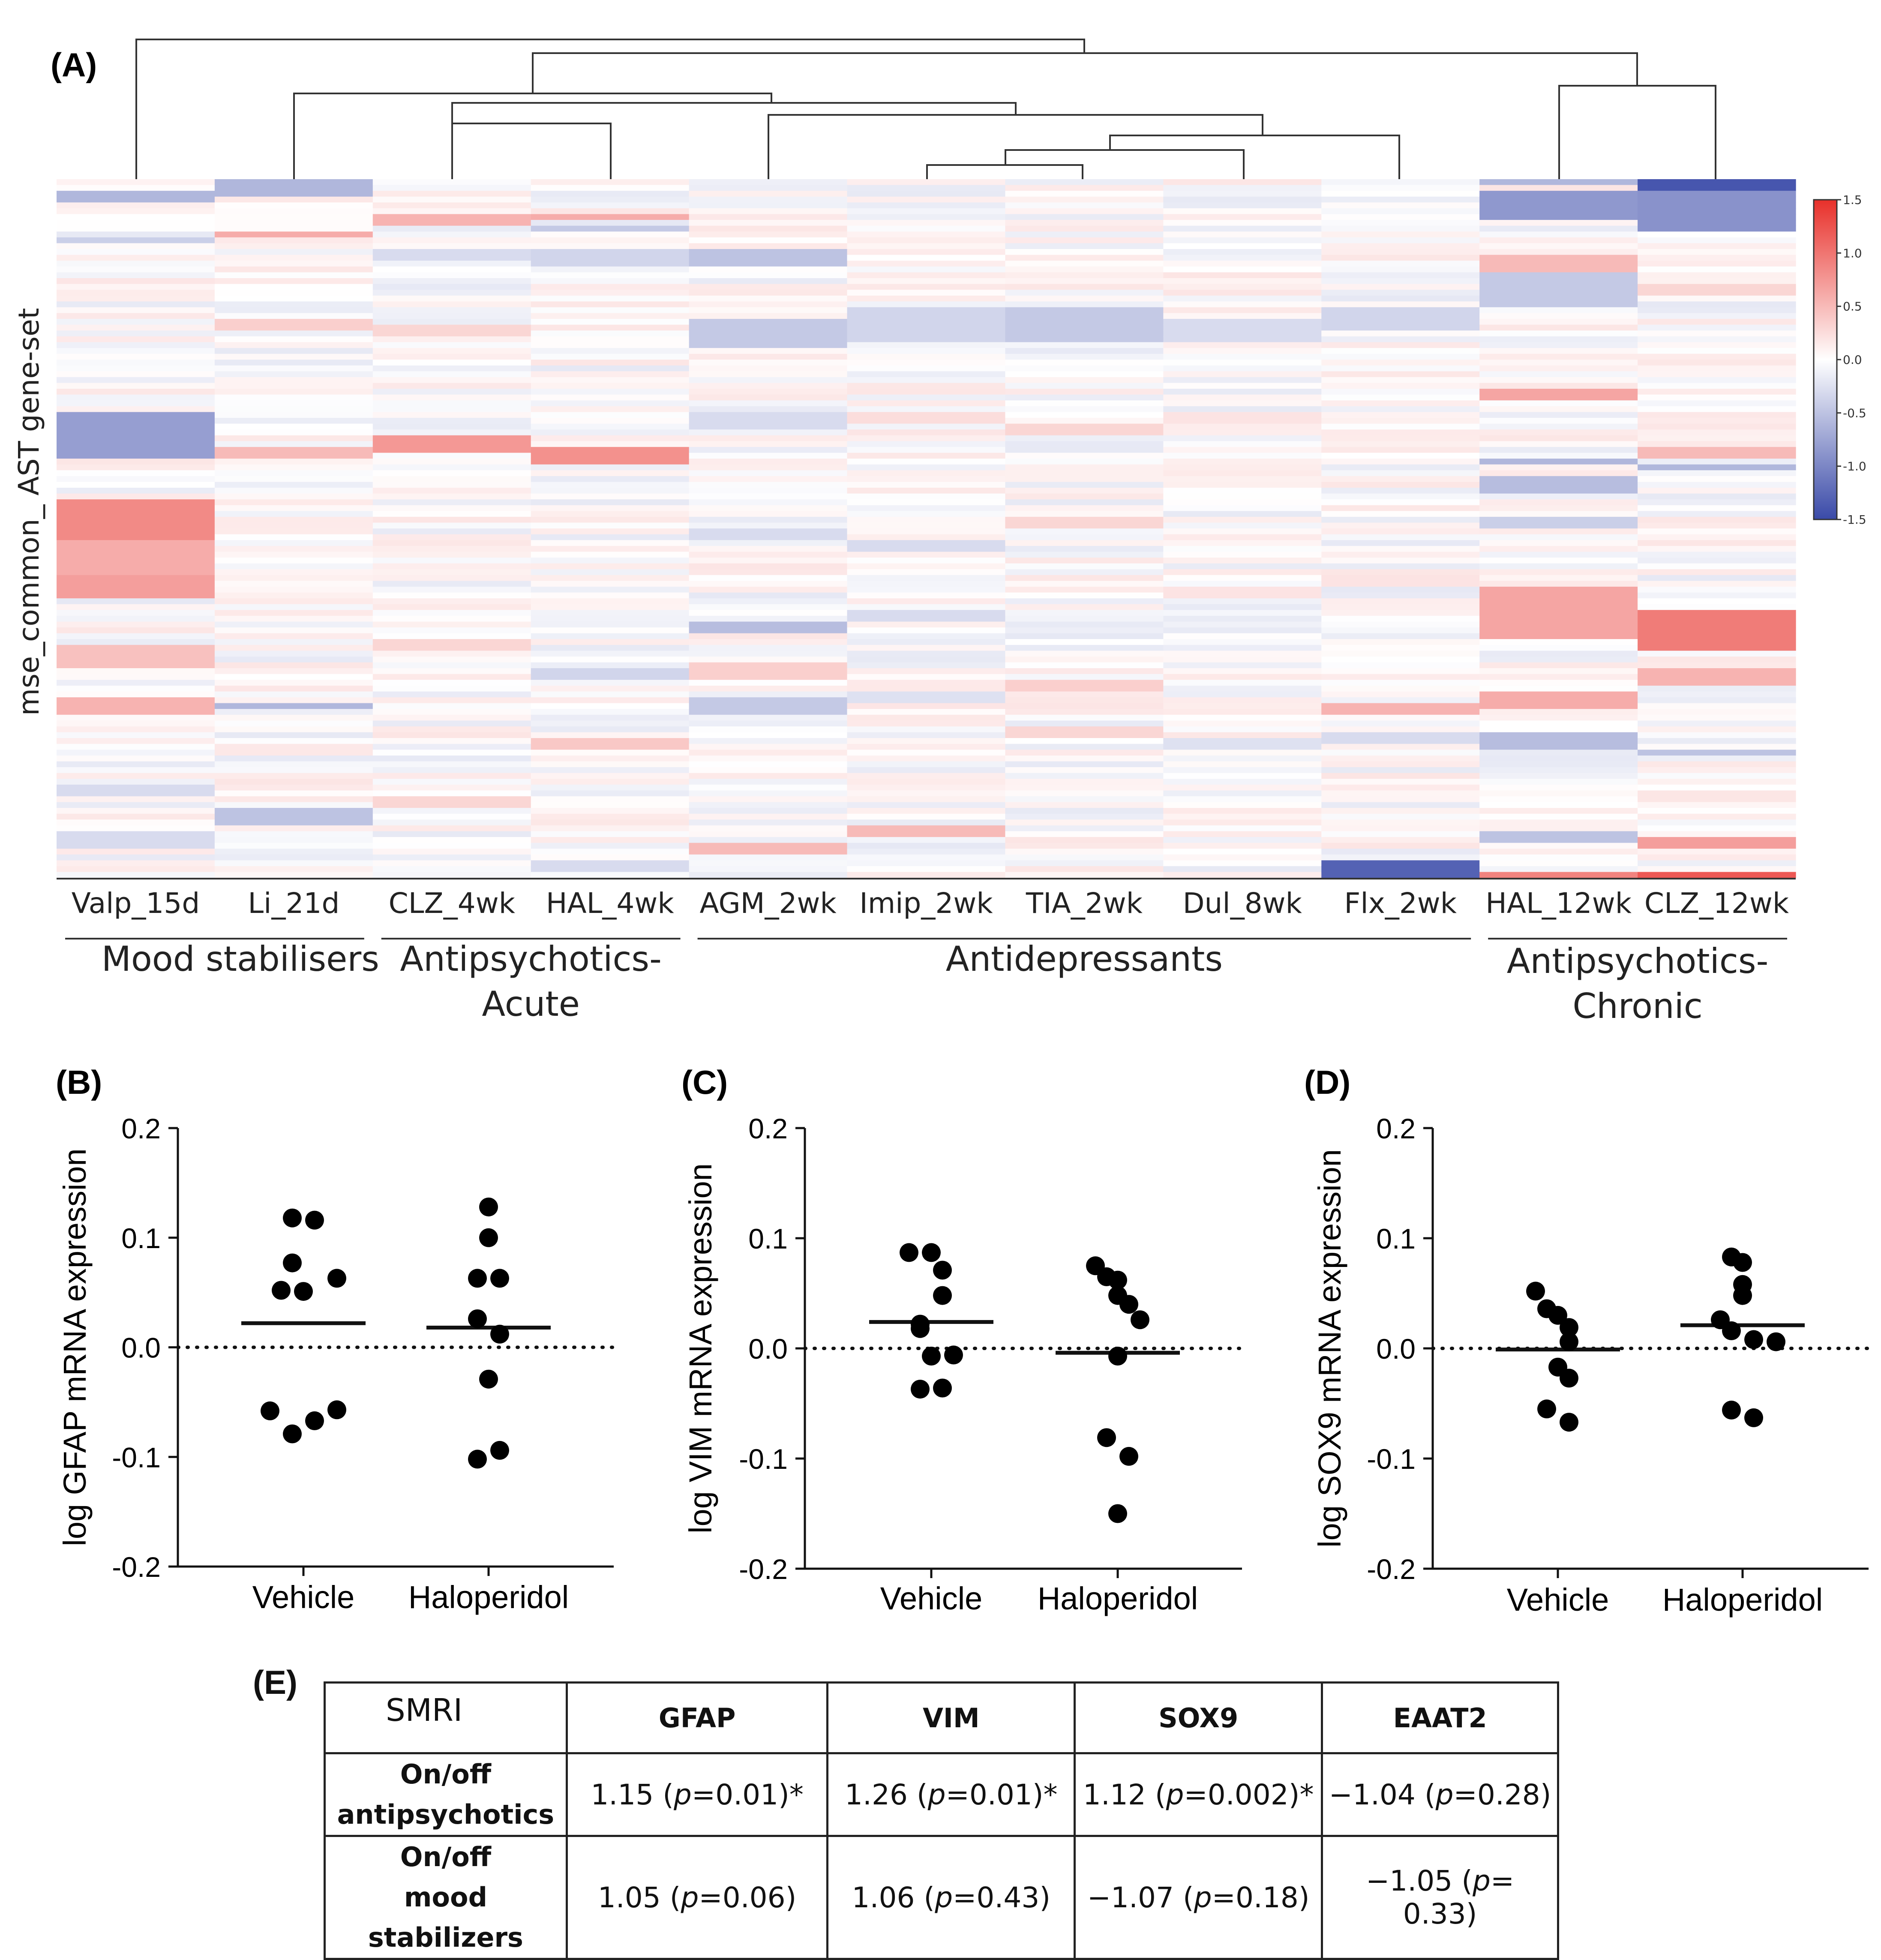  Describe the element at coordinates (446, 1717) in the screenshot. I see `table-corner-smri: SMRI` at that location.